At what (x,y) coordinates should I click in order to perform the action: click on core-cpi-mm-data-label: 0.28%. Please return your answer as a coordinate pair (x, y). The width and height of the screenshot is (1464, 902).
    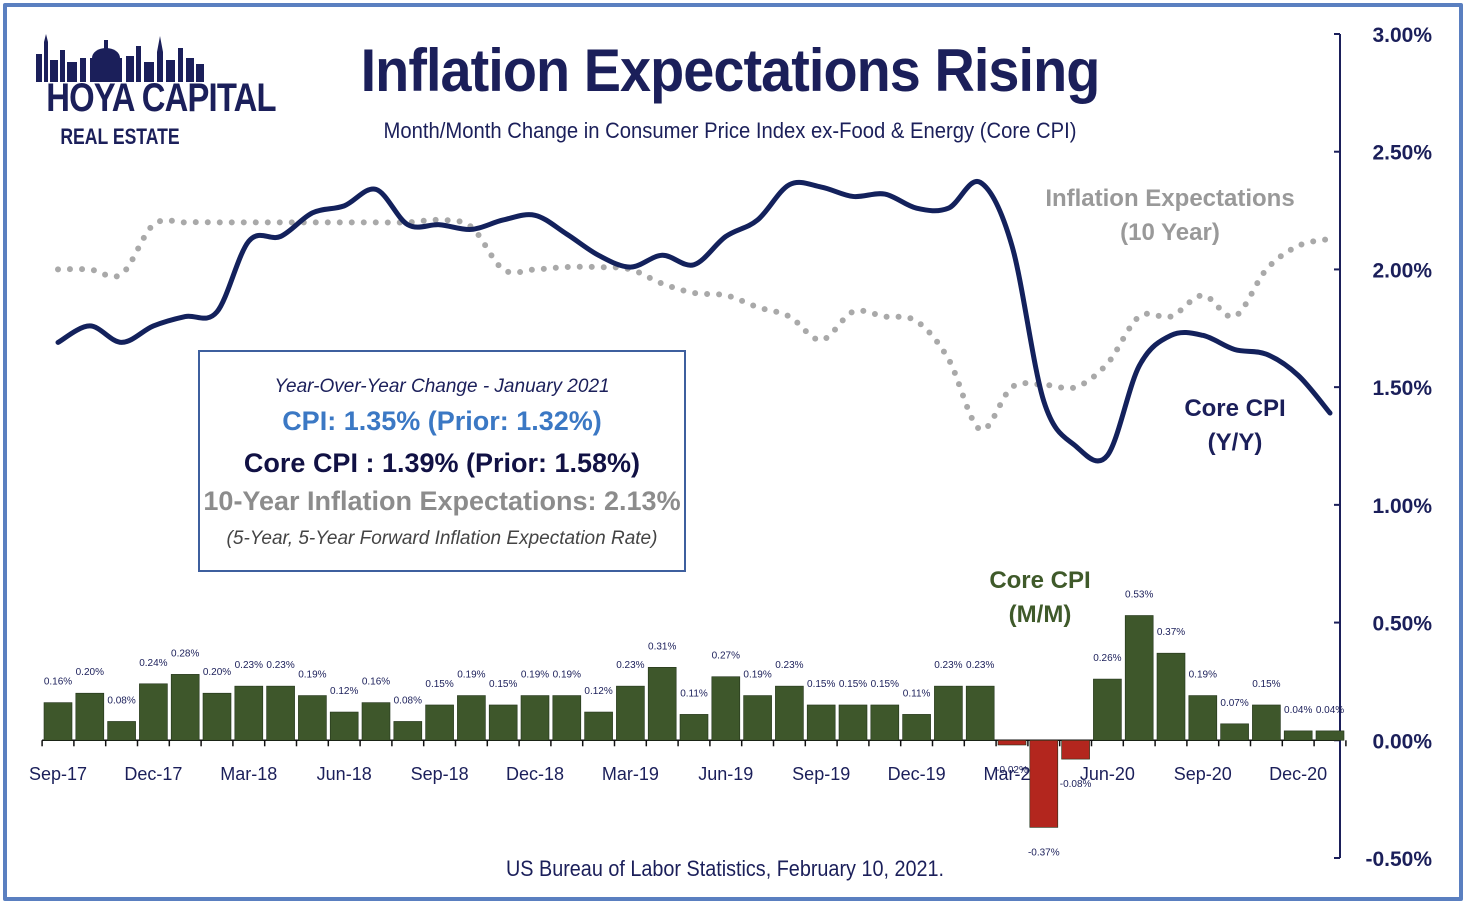
    Looking at the image, I should click on (185, 653).